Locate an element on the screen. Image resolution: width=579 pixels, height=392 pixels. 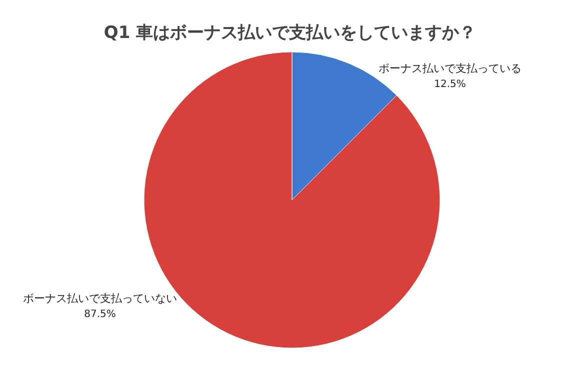
chart-title: Q1 車はボーナス払いで支払いをしていますか？ is located at coordinates (290, 33).